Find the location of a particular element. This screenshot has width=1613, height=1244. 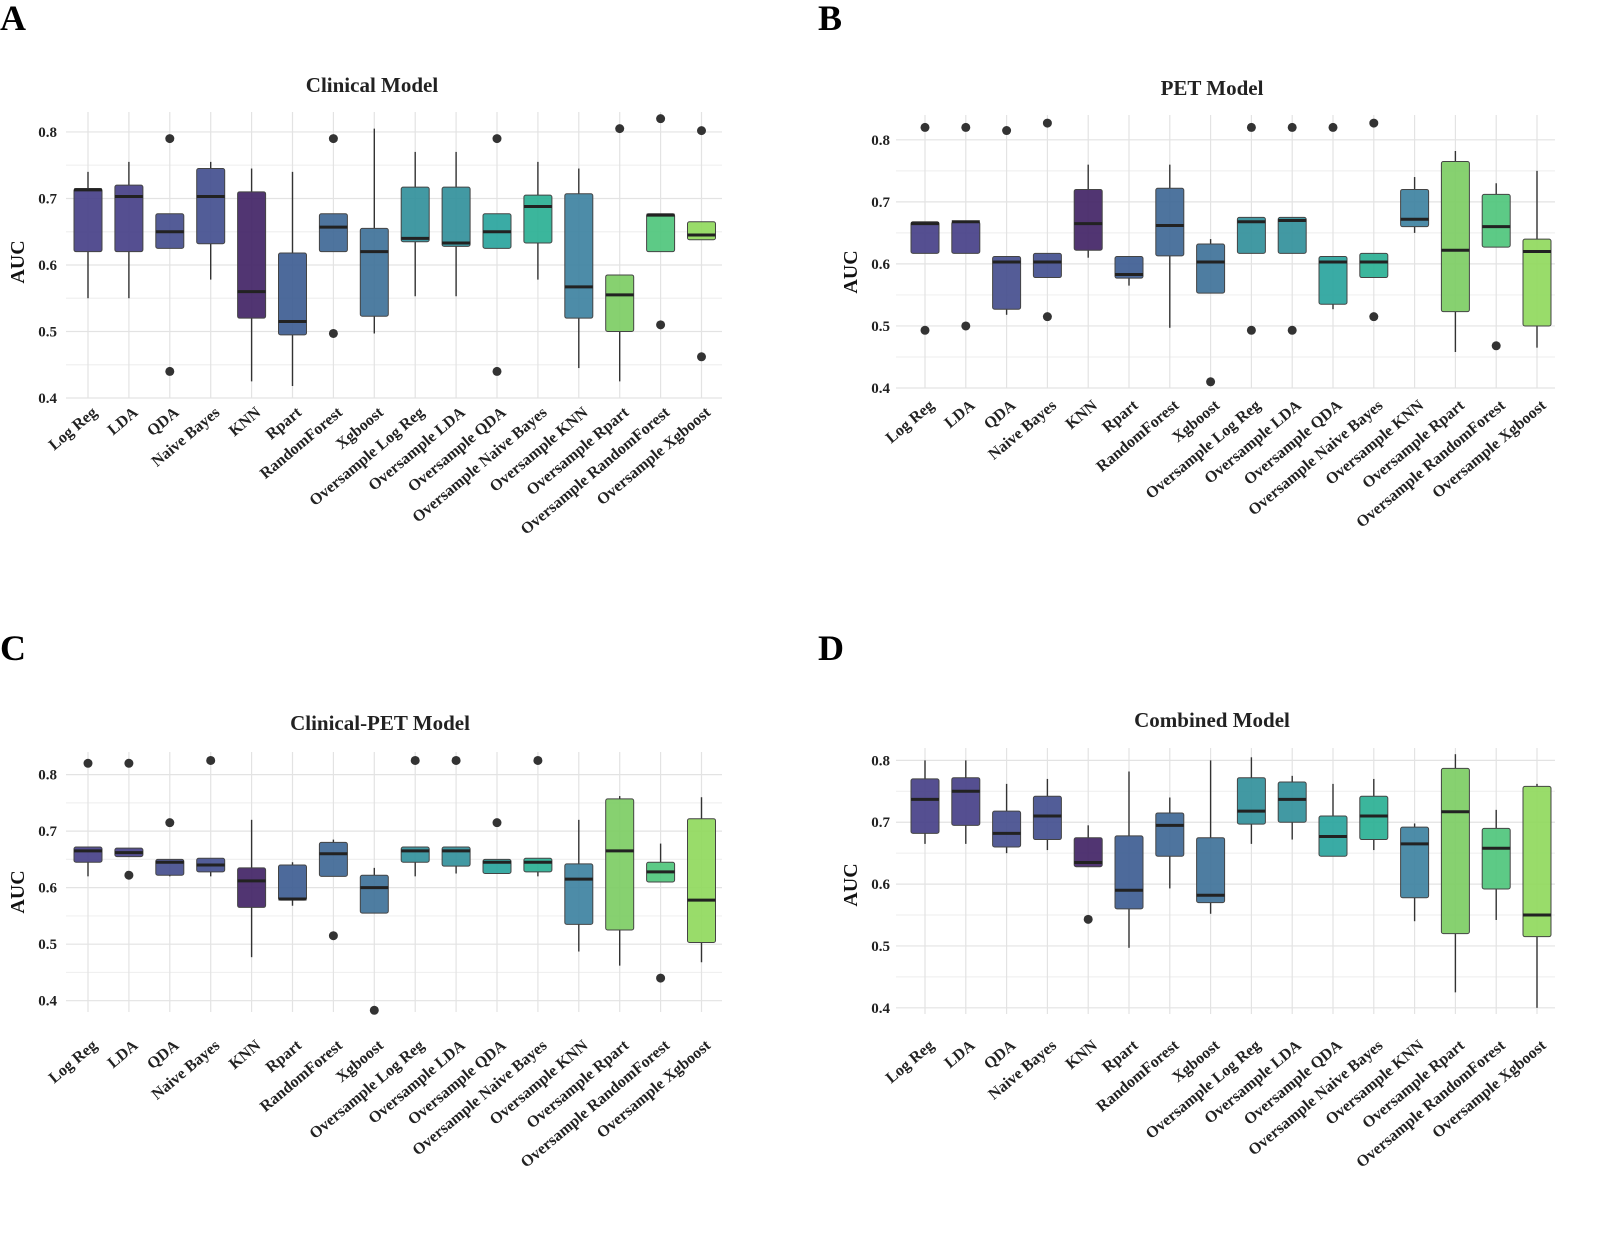

box-oversample-log-reg is located at coordinates (1251, 228).